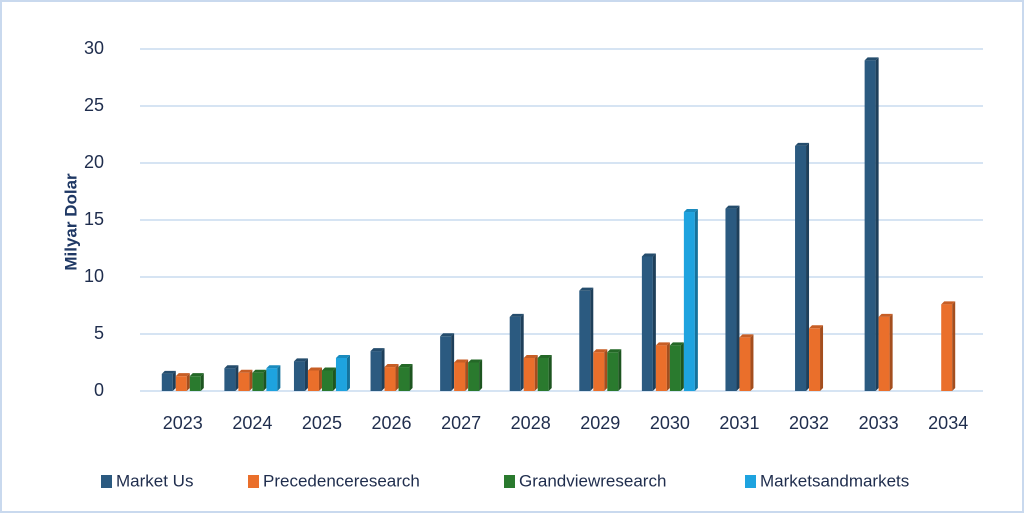  I want to click on y-tick-label: 30, so click(94, 48).